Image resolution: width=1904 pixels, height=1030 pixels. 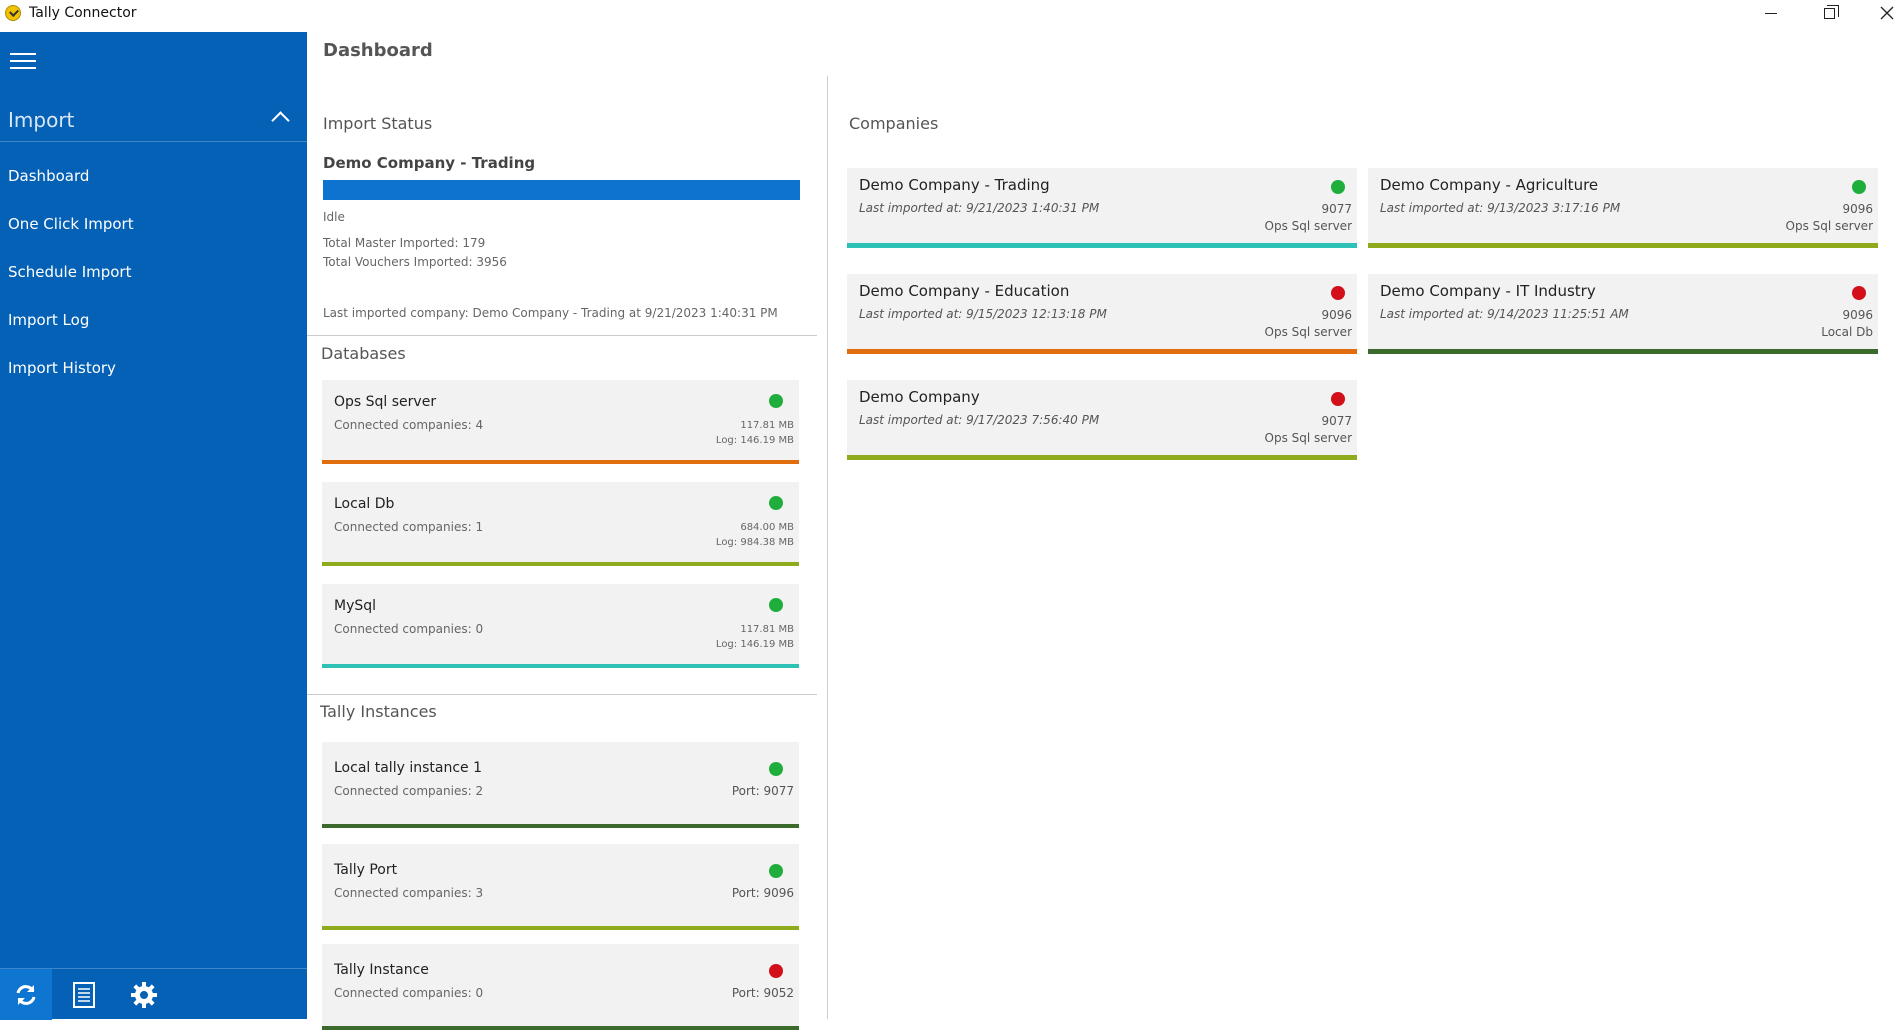 I want to click on page-title: Dashboard, so click(x=378, y=50).